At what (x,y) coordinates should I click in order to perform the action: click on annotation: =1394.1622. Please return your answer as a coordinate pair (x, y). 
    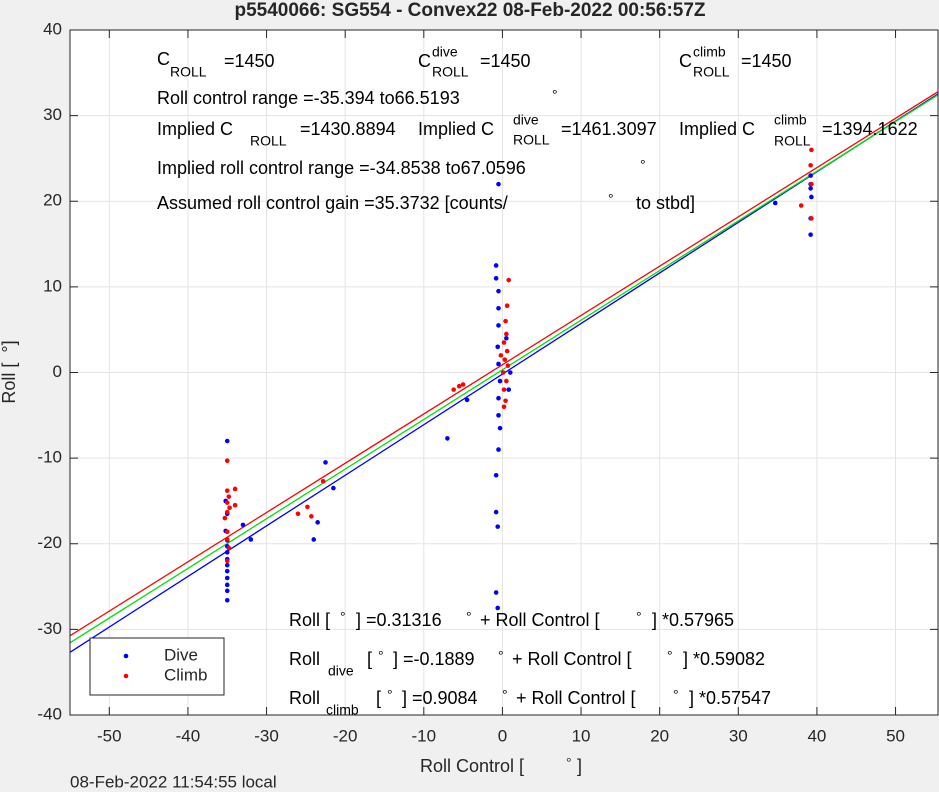
    Looking at the image, I should click on (870, 129).